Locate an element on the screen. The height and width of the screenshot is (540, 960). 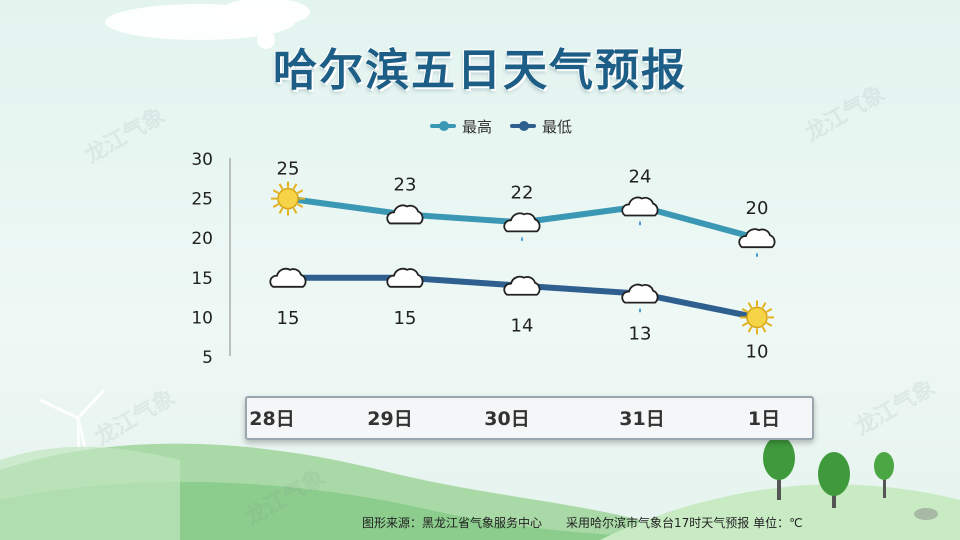
y-tick-label: 20 is located at coordinates (202, 239).